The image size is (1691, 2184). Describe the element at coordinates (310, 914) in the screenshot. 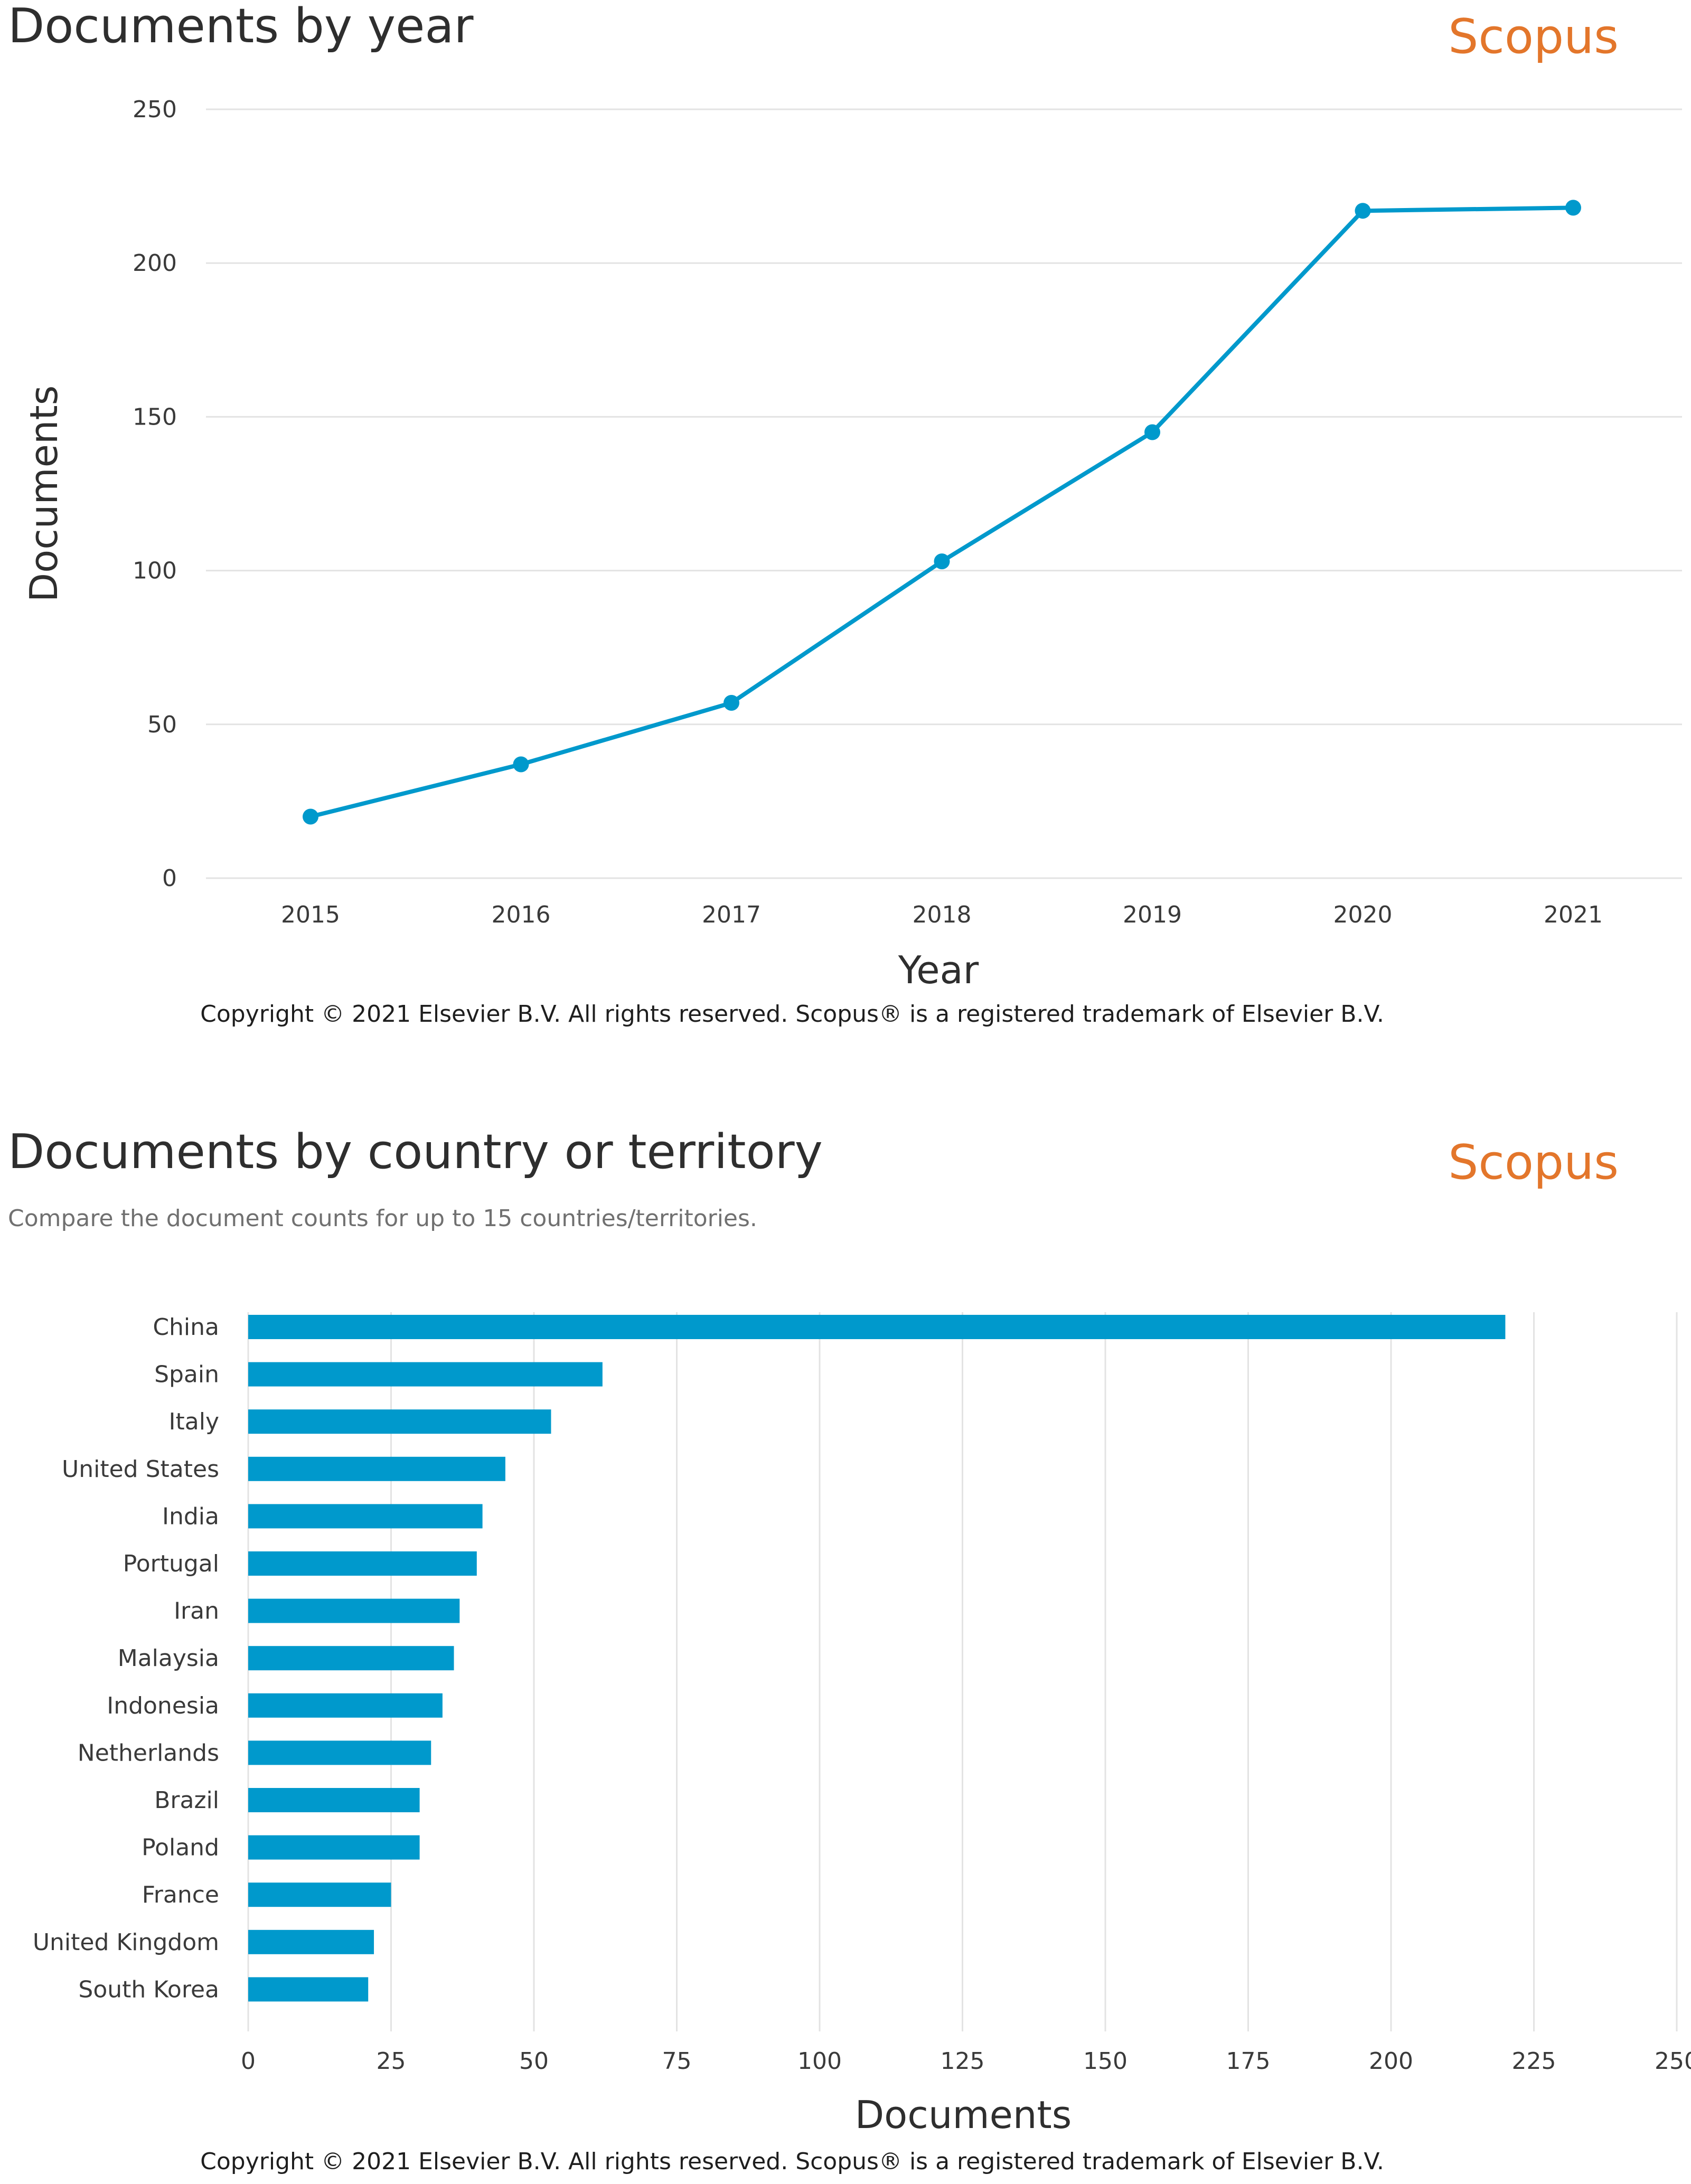

I see `line-x-tick-label: 2015` at that location.